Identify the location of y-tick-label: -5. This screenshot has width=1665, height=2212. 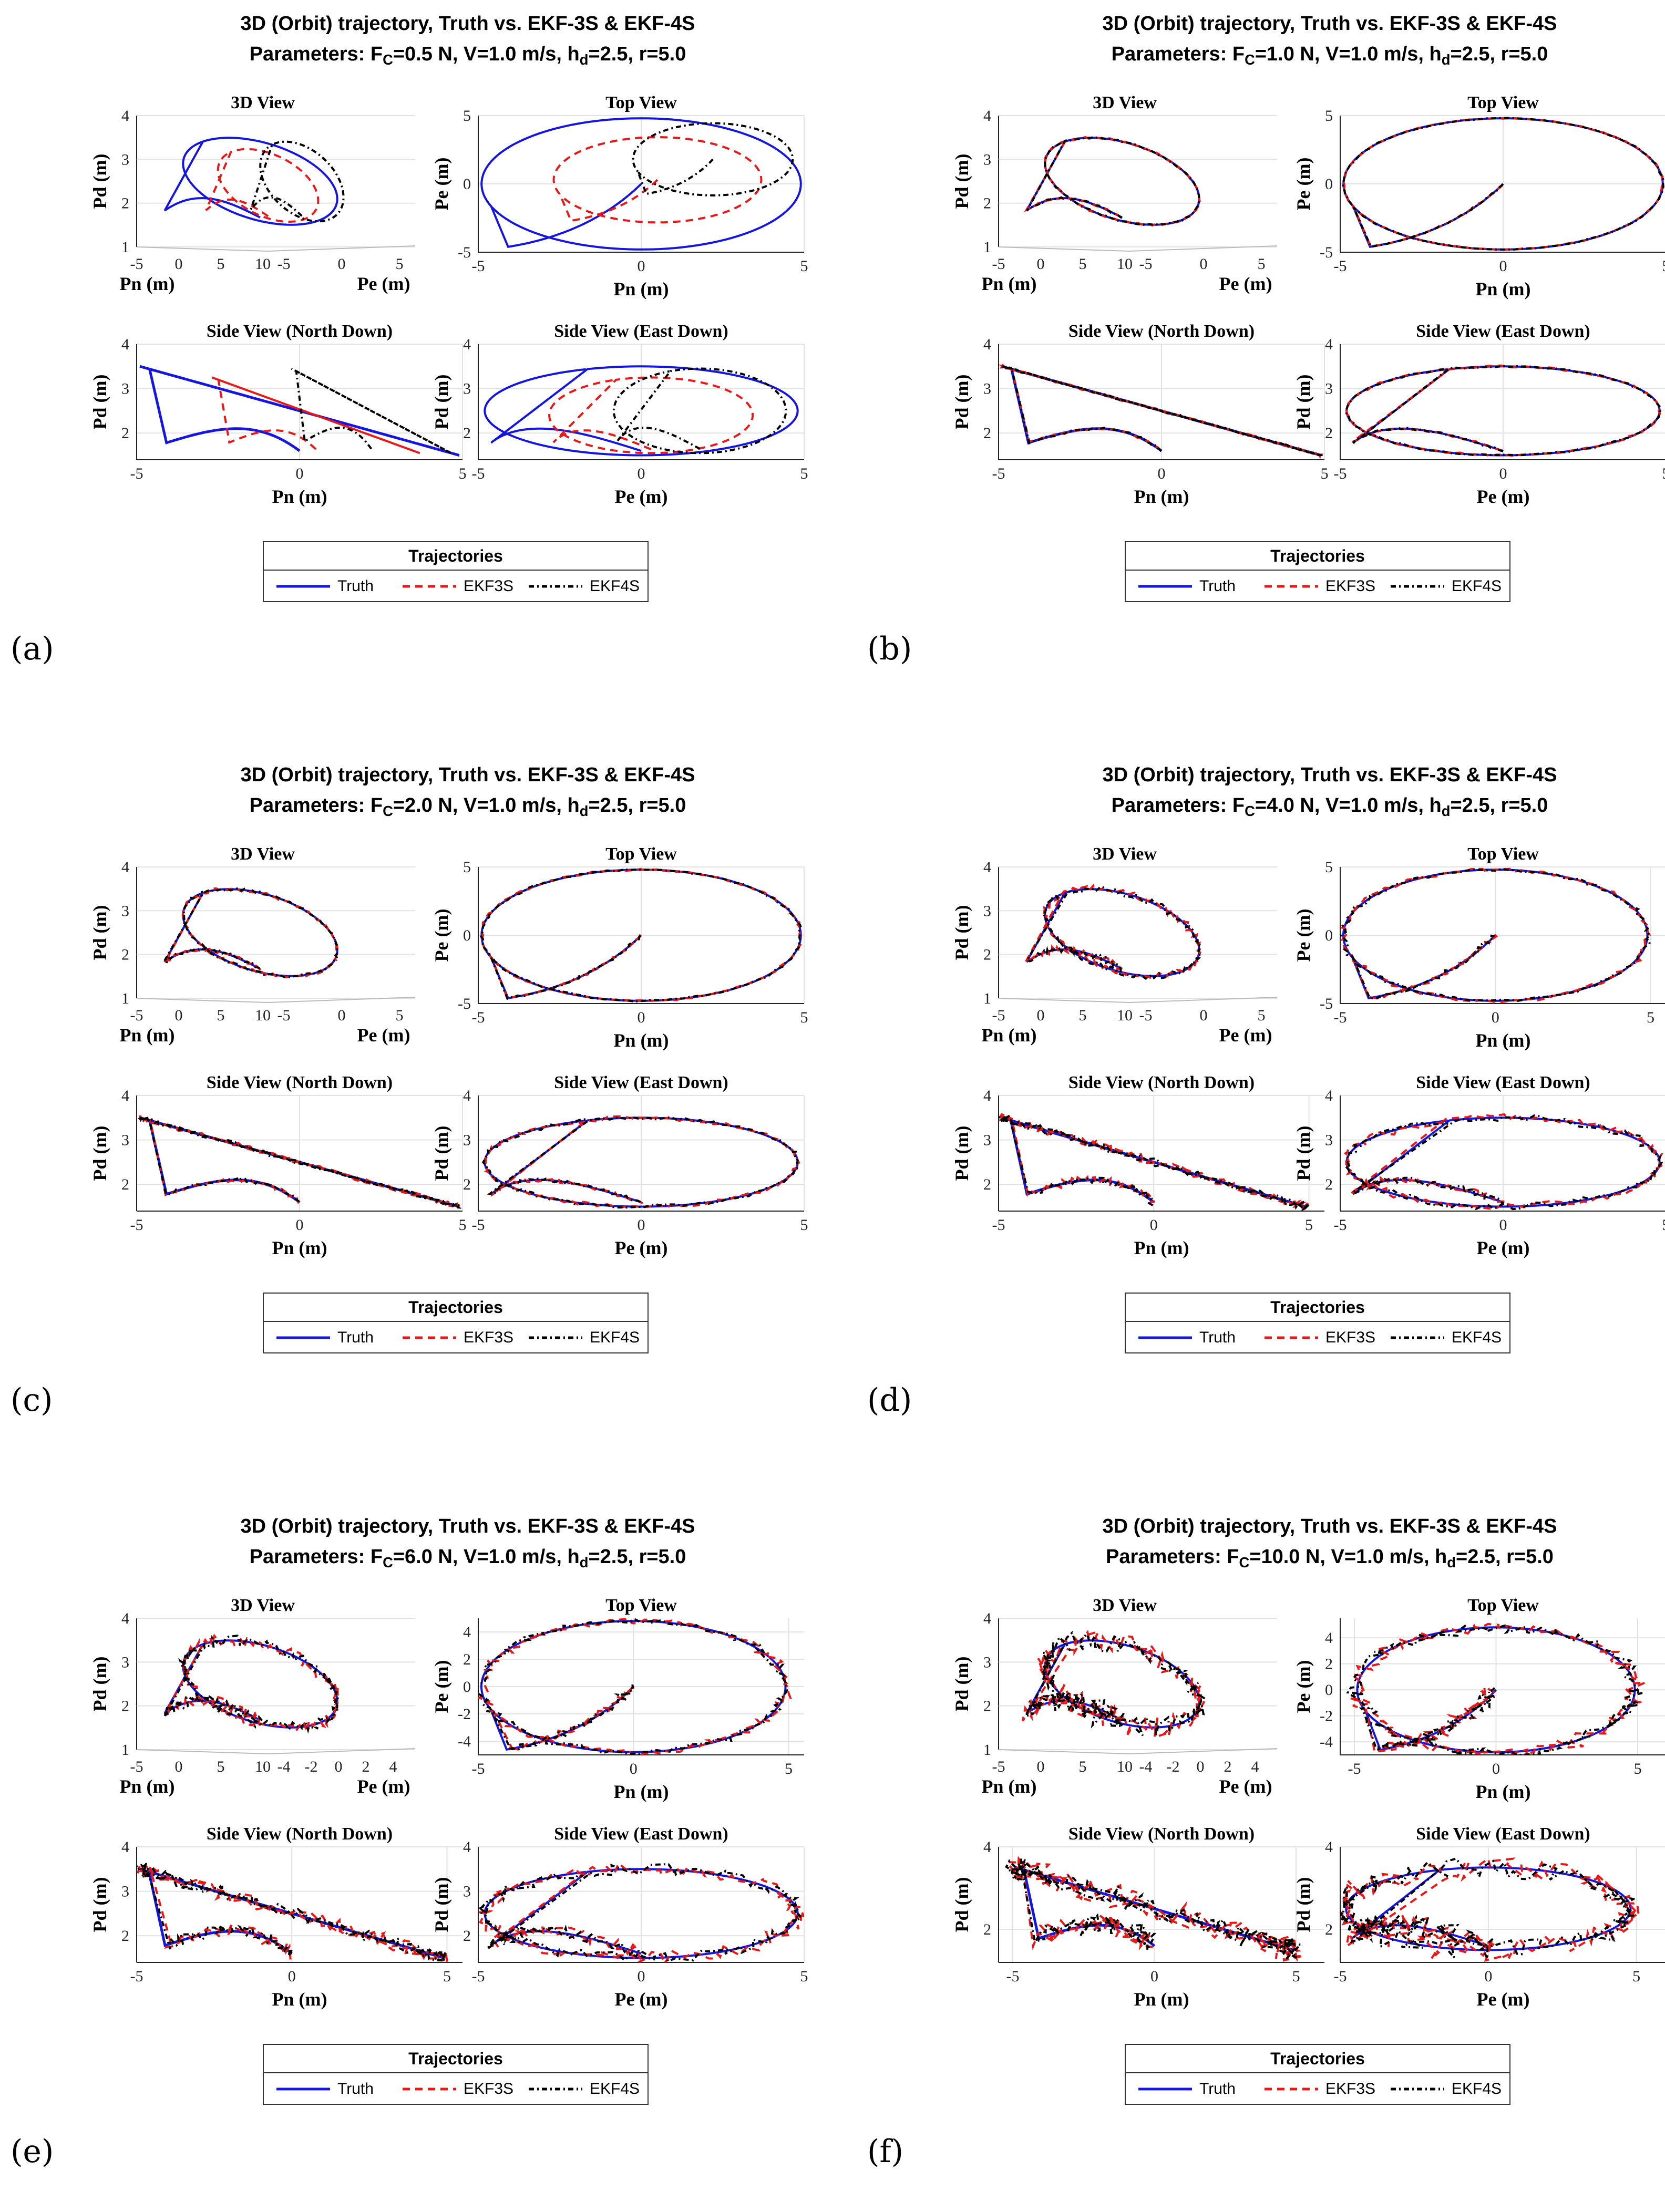
(464, 1003).